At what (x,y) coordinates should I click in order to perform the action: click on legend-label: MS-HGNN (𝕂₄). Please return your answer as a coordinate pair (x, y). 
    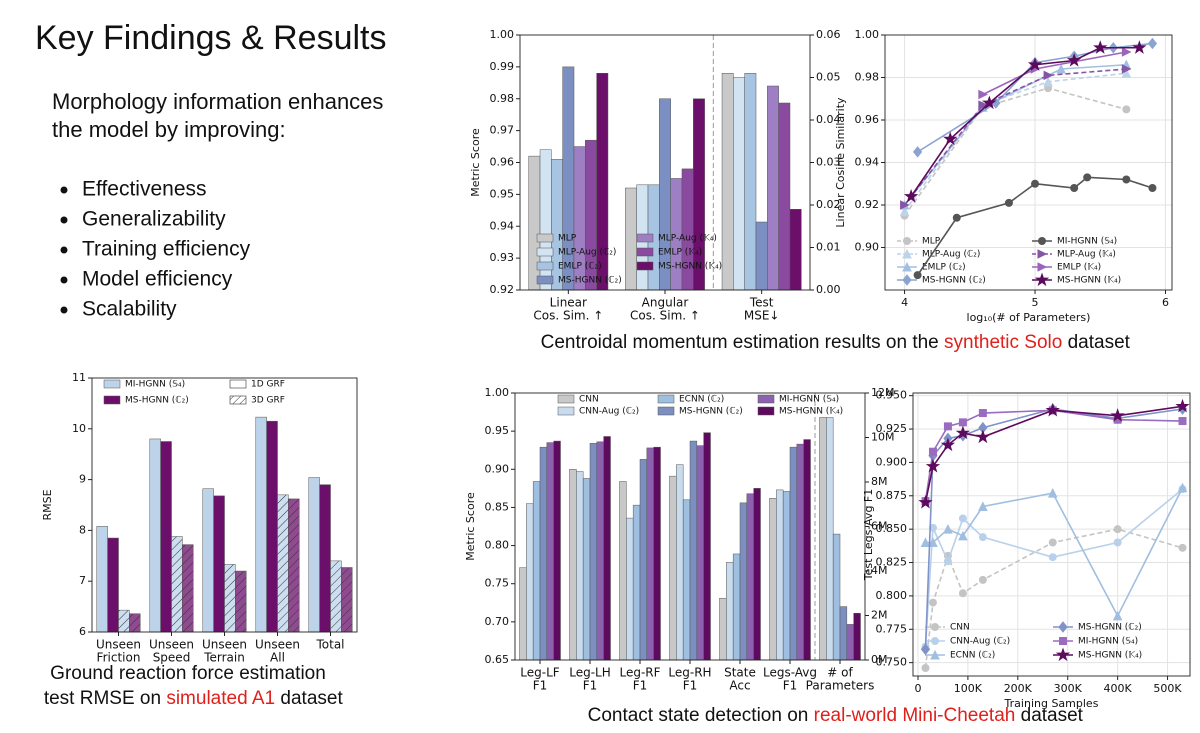
    Looking at the image, I should click on (1110, 656).